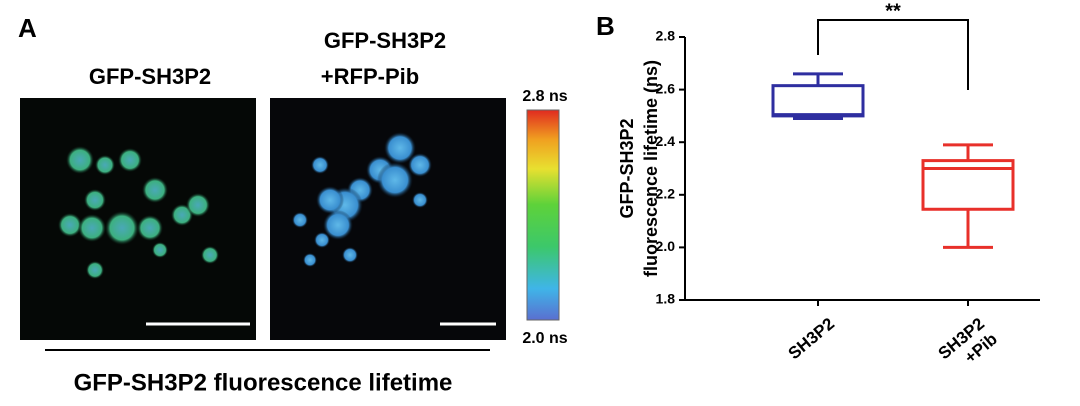 The width and height of the screenshot is (1080, 406). I want to click on y-tick-label: 1.8, so click(666, 299).